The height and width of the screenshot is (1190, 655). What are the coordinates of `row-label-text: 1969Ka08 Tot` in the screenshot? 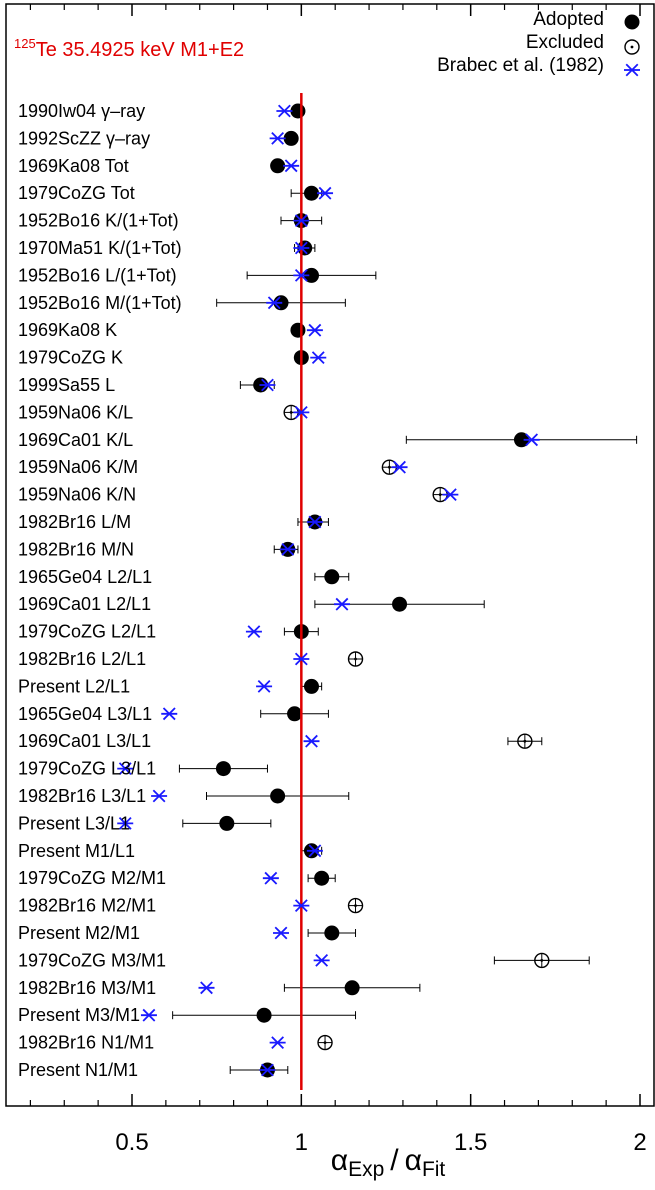 It's located at (73, 166).